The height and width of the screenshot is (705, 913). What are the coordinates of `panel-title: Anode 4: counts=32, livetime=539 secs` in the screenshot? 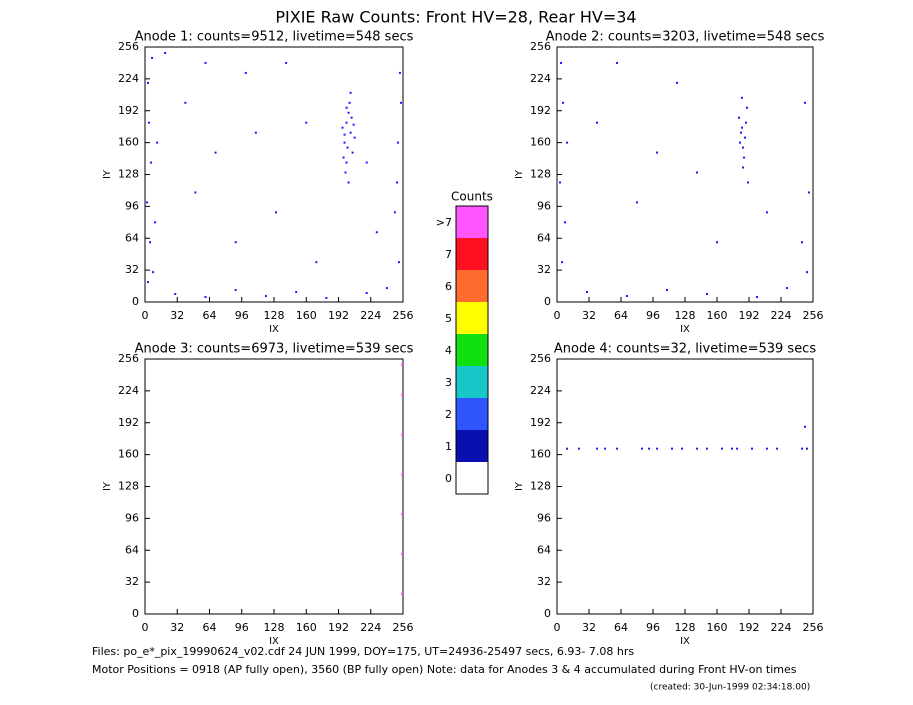 It's located at (685, 349).